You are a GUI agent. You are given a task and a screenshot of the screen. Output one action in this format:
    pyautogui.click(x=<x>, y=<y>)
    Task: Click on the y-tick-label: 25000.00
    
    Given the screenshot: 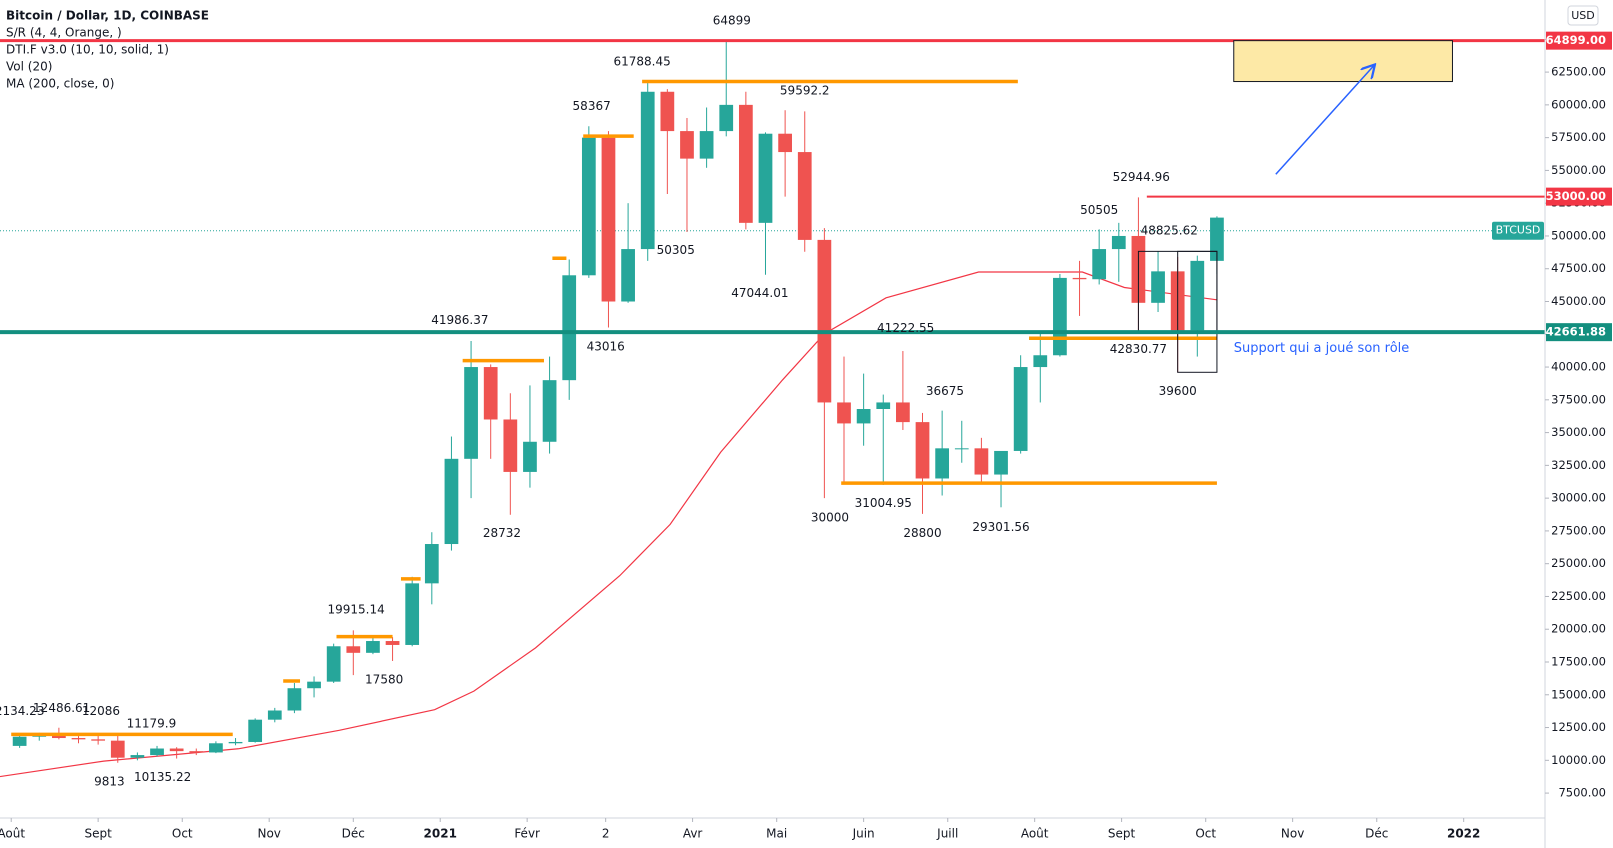 What is the action you would take?
    pyautogui.click(x=1578, y=563)
    